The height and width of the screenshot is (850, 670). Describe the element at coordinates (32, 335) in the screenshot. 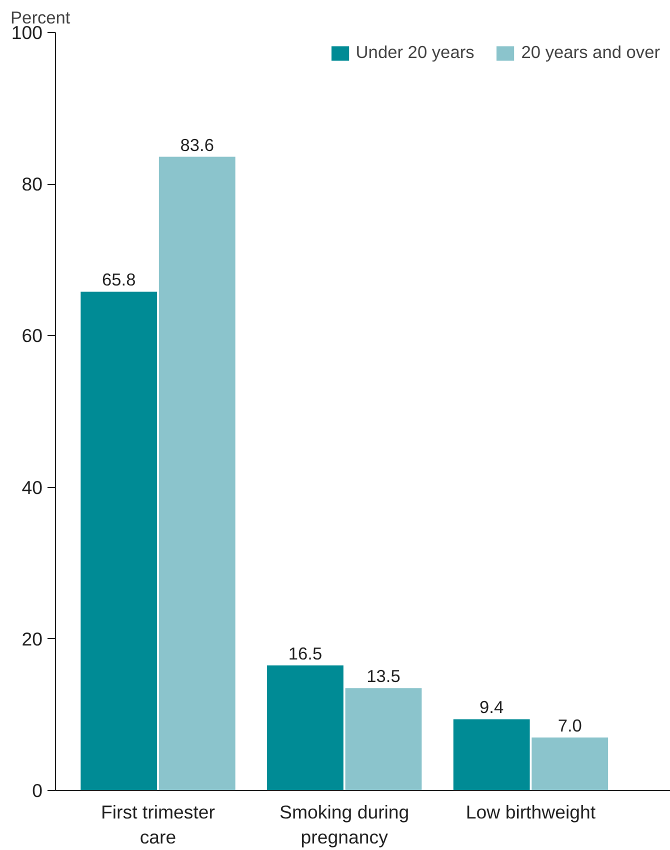

I see `y-tick-label: 60` at that location.